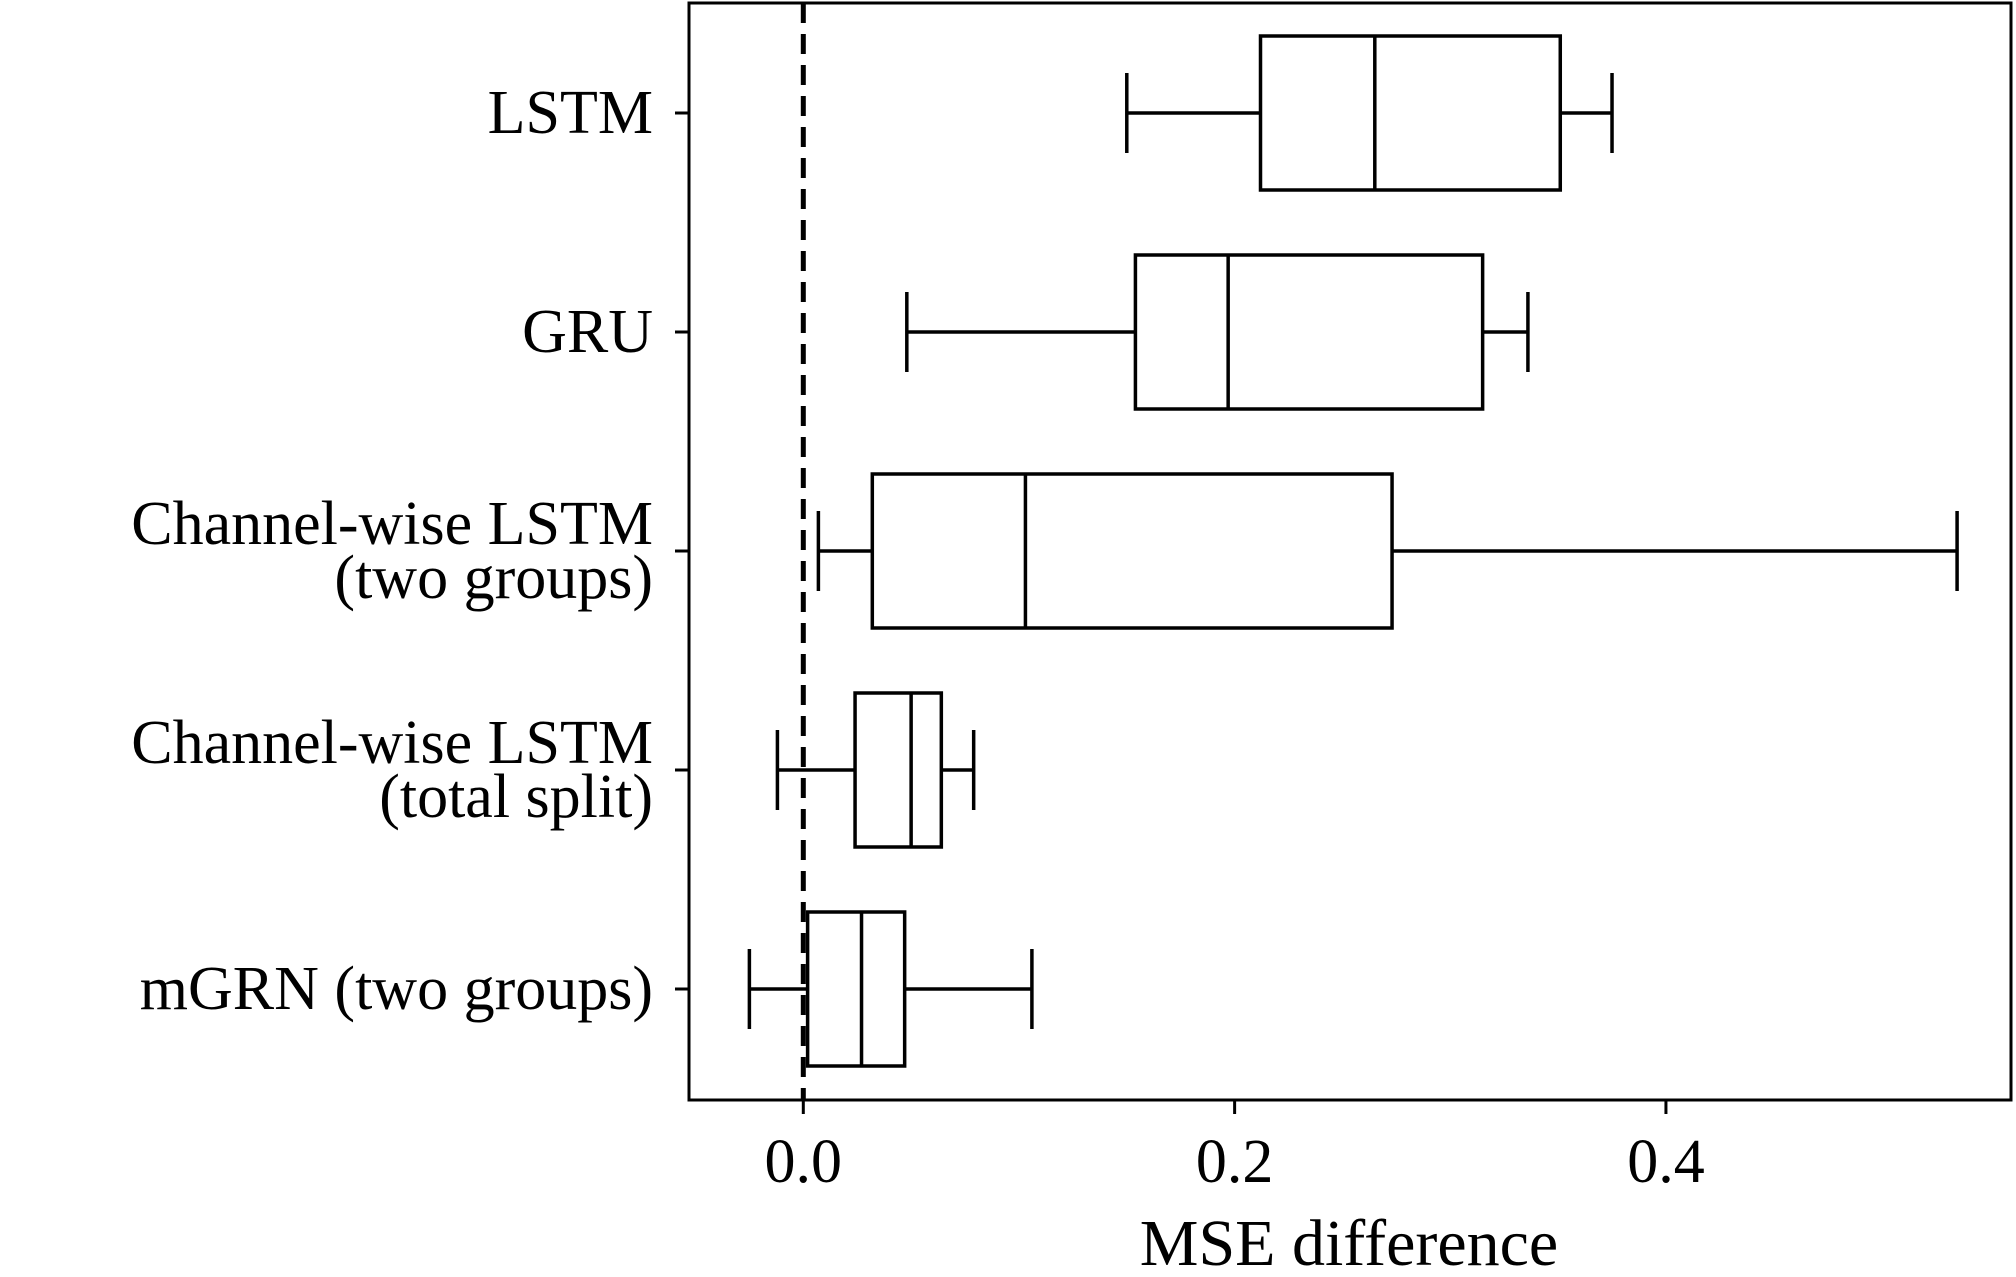 This screenshot has width=2016, height=1277. I want to click on x-axis-label: MSE difference, so click(1349, 1242).